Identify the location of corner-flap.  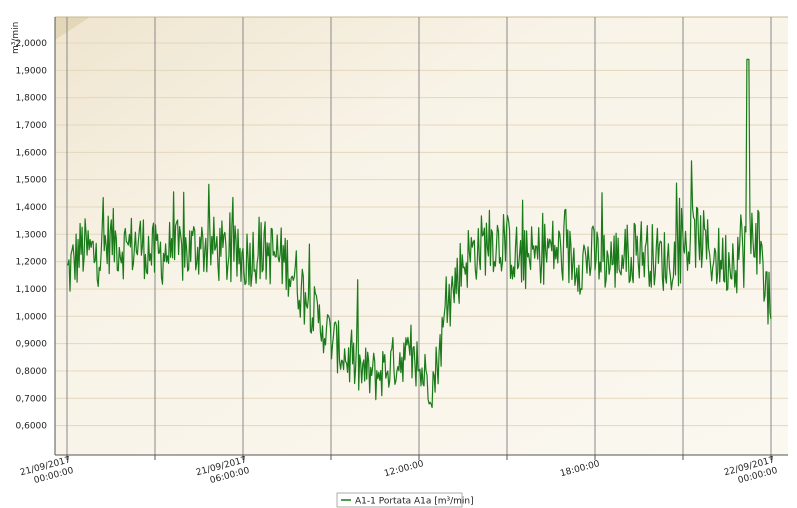
(72, 28).